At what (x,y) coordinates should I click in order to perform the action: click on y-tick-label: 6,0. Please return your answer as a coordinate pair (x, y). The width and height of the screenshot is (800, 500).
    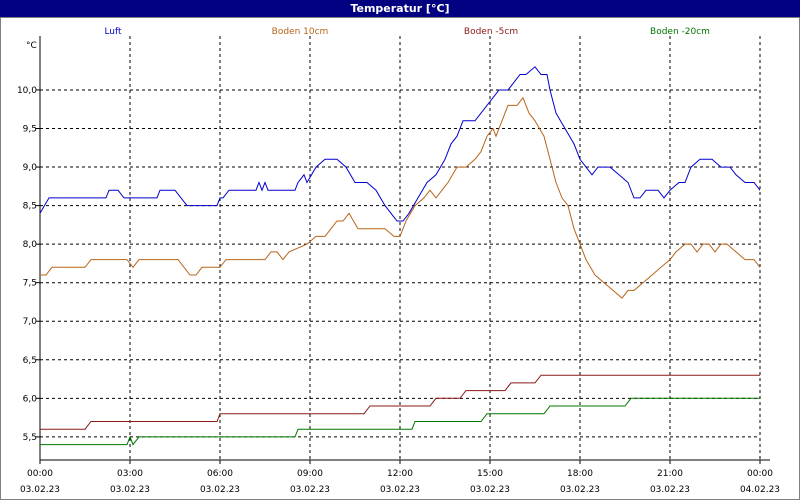
    Looking at the image, I should click on (30, 399).